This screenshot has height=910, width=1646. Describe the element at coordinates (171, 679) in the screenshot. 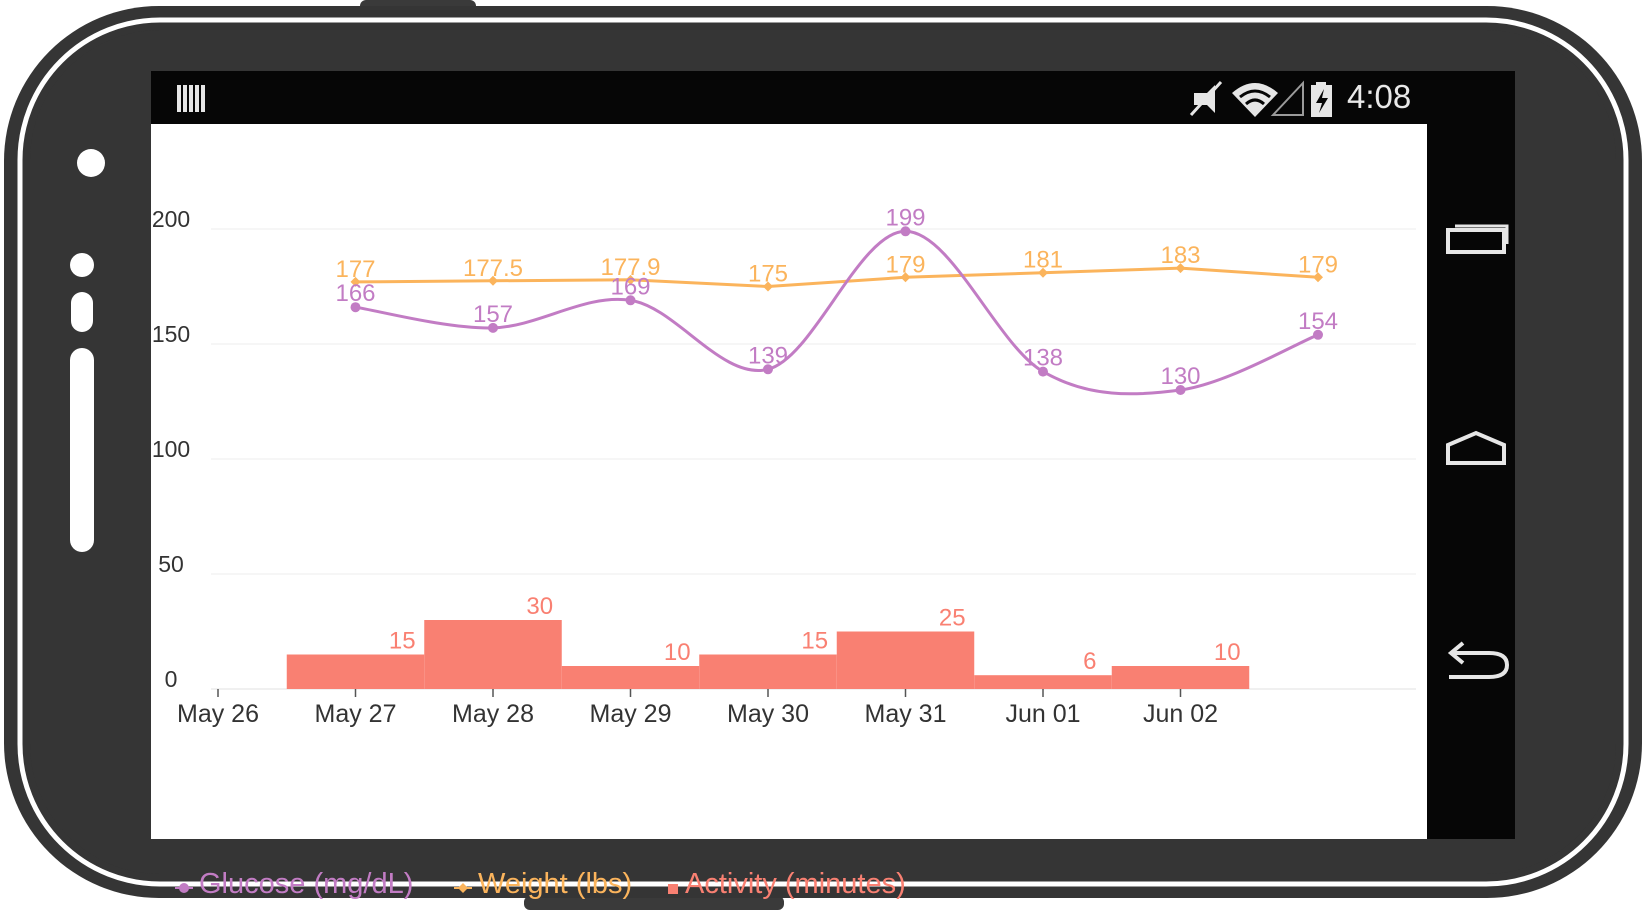

I see `y-tick-label: 0` at that location.